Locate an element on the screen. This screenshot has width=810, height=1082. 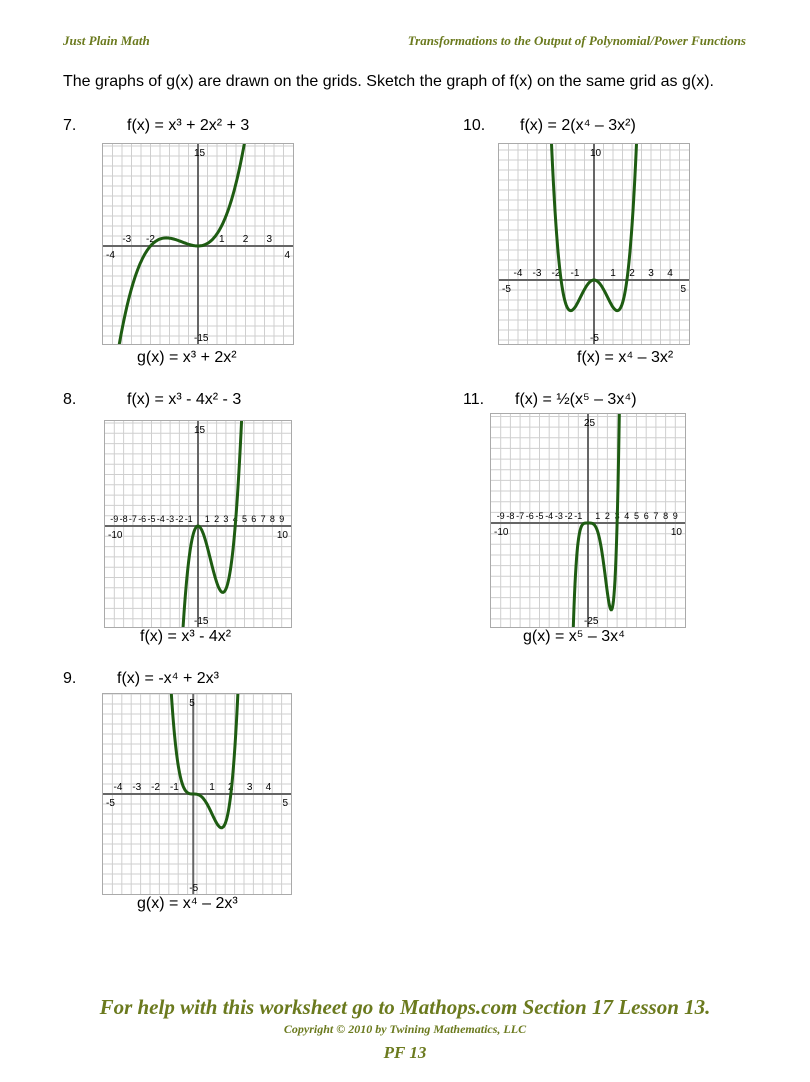
problem-7-number: 7. is located at coordinates (70, 125).